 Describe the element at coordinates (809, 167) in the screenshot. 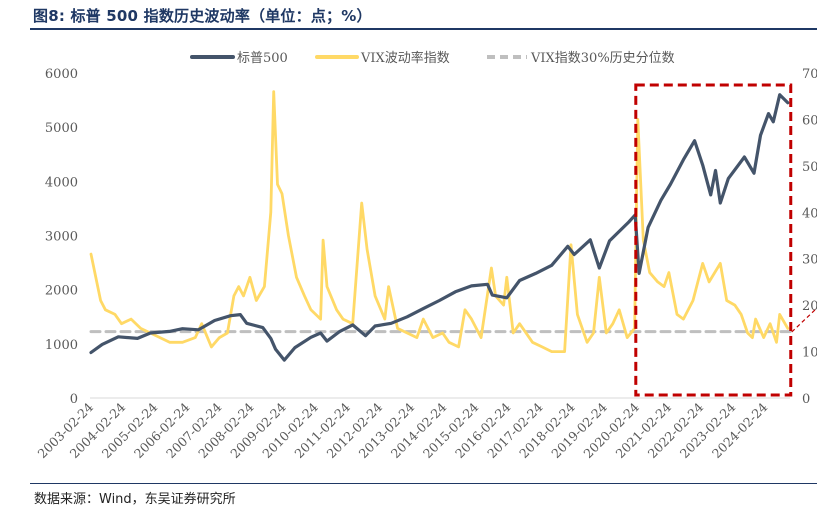

I see `right-tick-label: 50` at that location.